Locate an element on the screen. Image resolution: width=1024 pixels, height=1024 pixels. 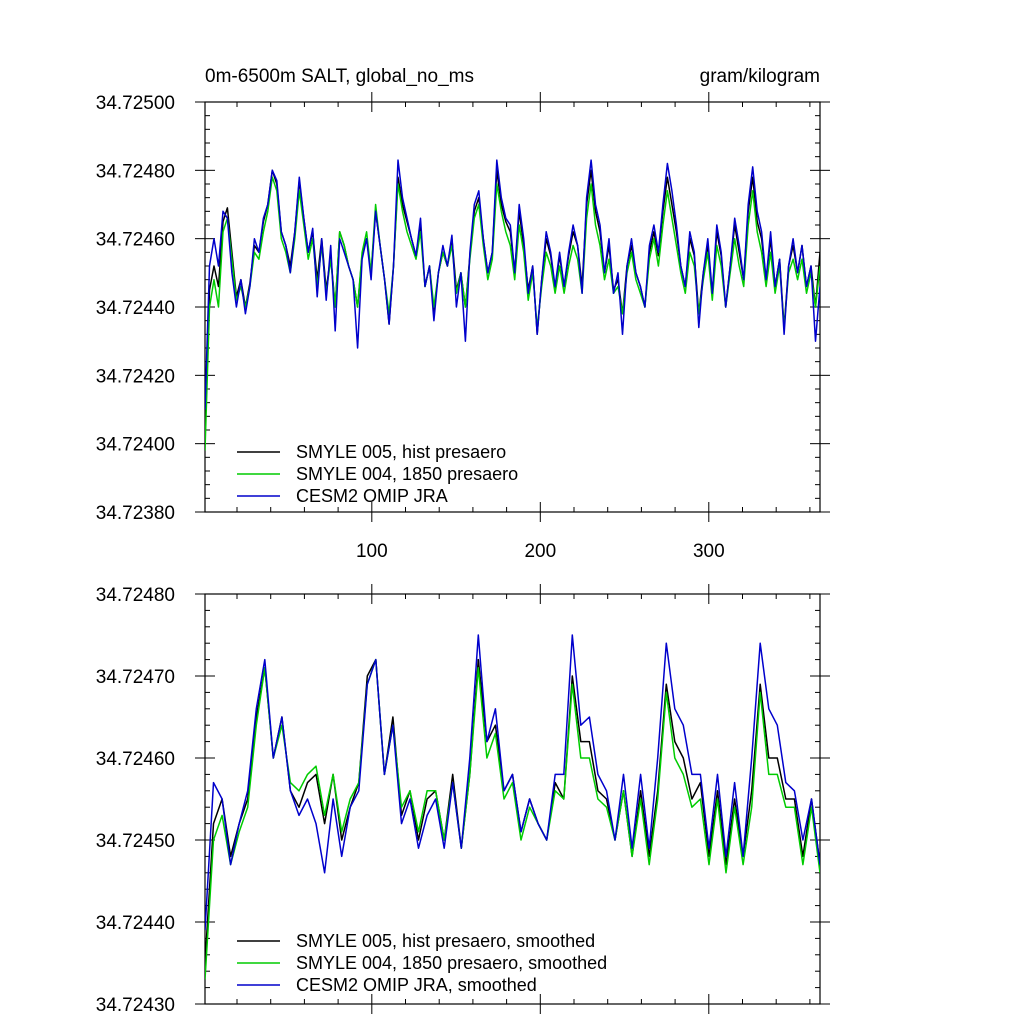
y-tick-label: 34.72400 is located at coordinates (135, 445).